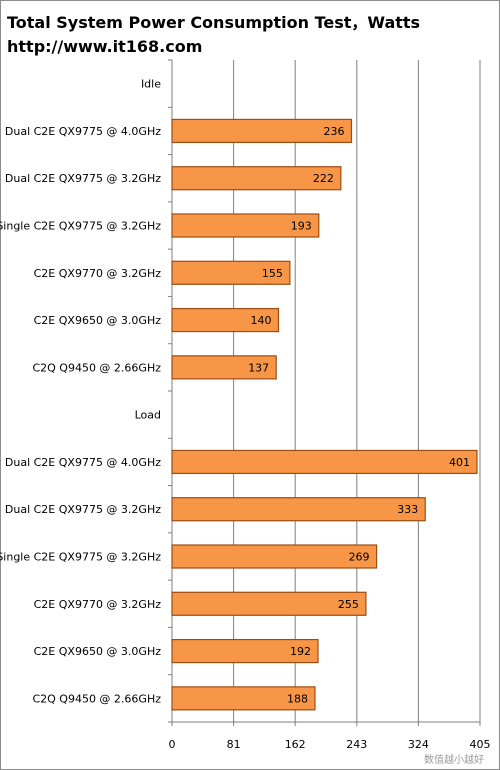 The width and height of the screenshot is (500, 770). Describe the element at coordinates (148, 415) in the screenshot. I see `category-label: Load` at that location.